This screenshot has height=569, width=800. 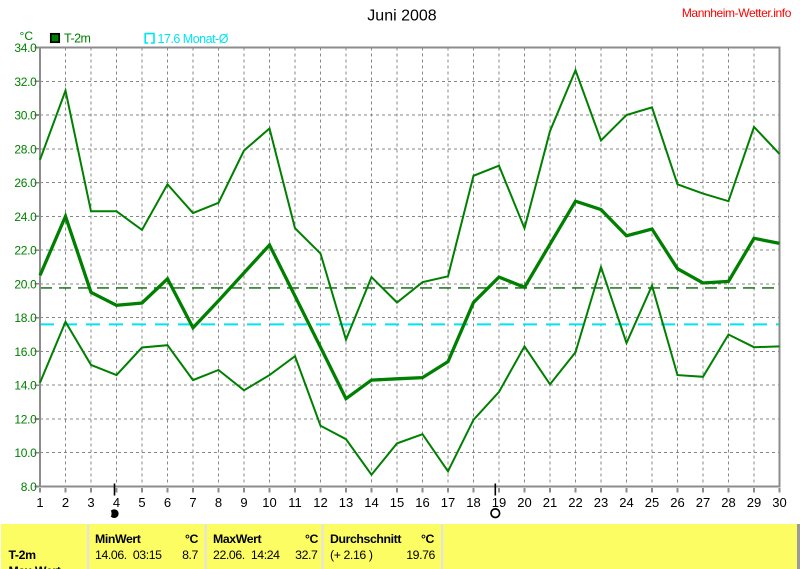 What do you see at coordinates (192, 502) in the screenshot?
I see `svg-text: 7` at bounding box center [192, 502].